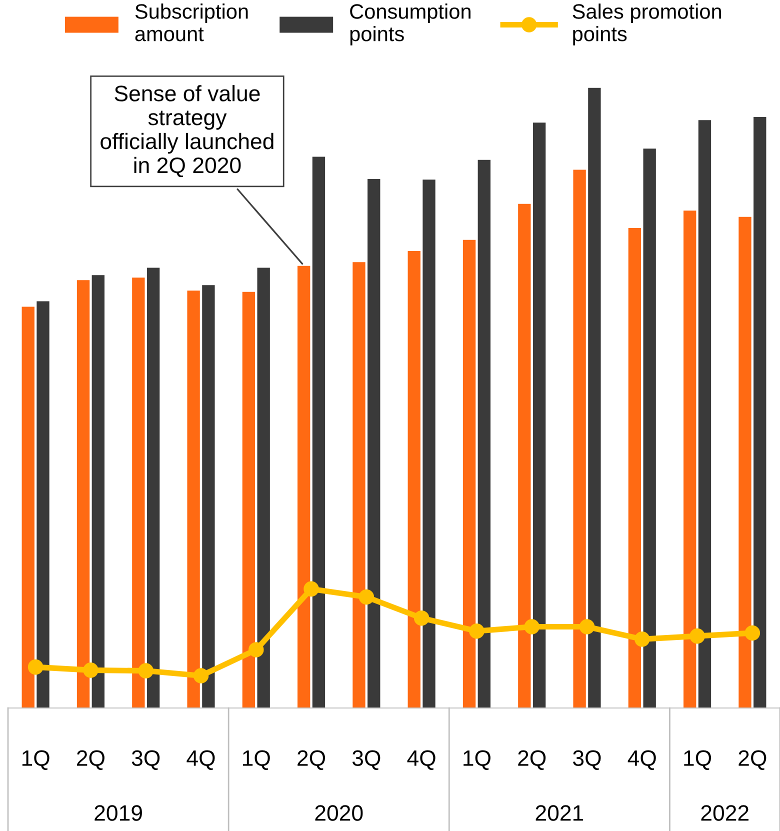 The height and width of the screenshot is (831, 780). Describe the element at coordinates (560, 813) in the screenshot. I see `text: 2021` at that location.